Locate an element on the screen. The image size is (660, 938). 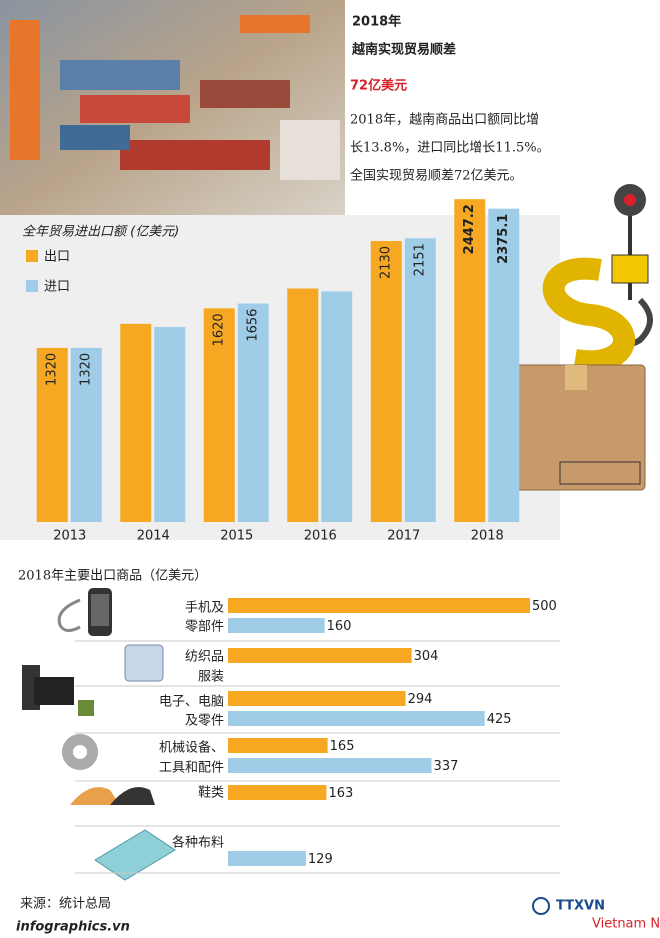
value-label: 337 is located at coordinates (446, 766).